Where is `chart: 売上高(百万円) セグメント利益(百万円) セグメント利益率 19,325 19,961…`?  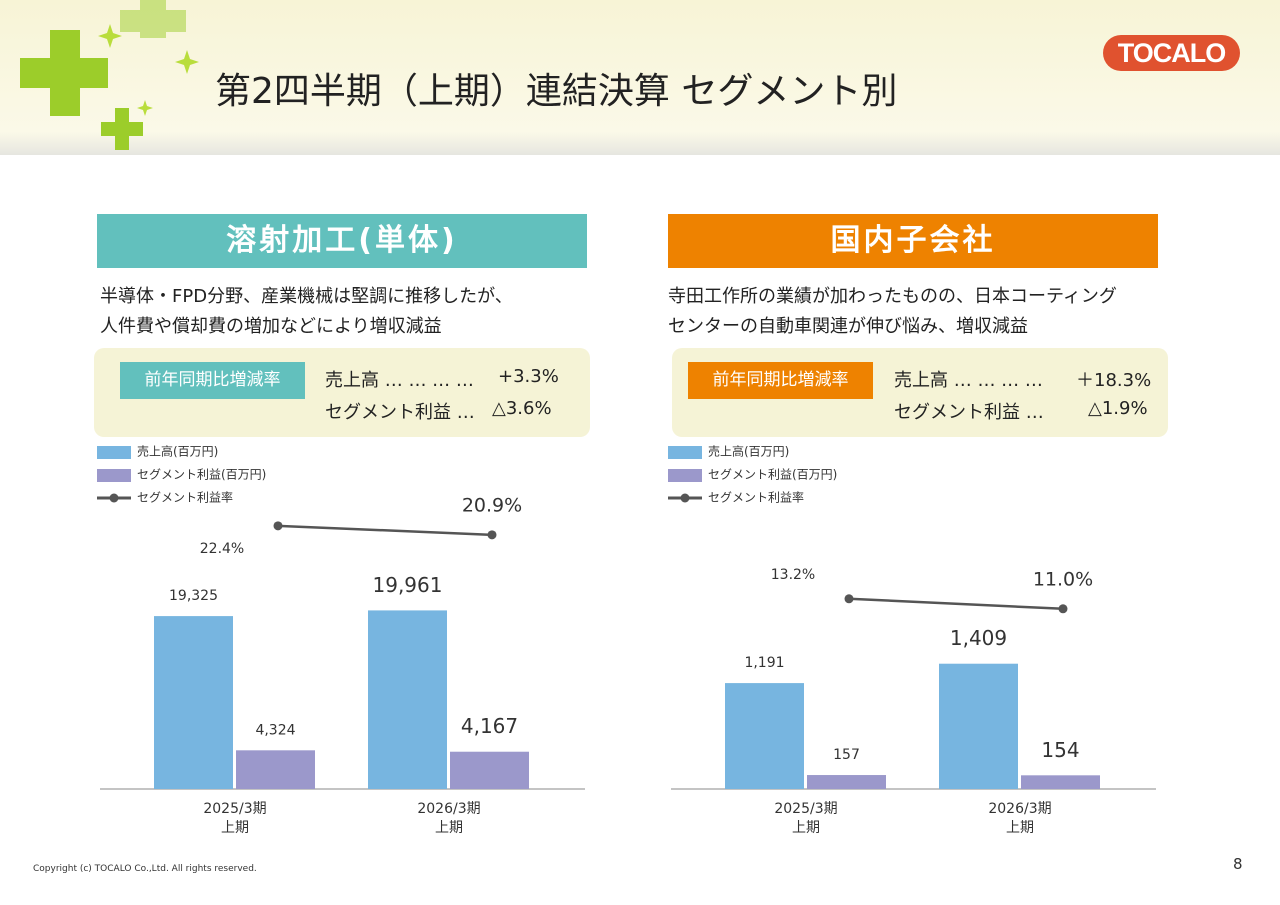 chart: 売上高(百万円) セグメント利益(百万円) セグメント利益率 19,325 19,961… is located at coordinates (341, 617).